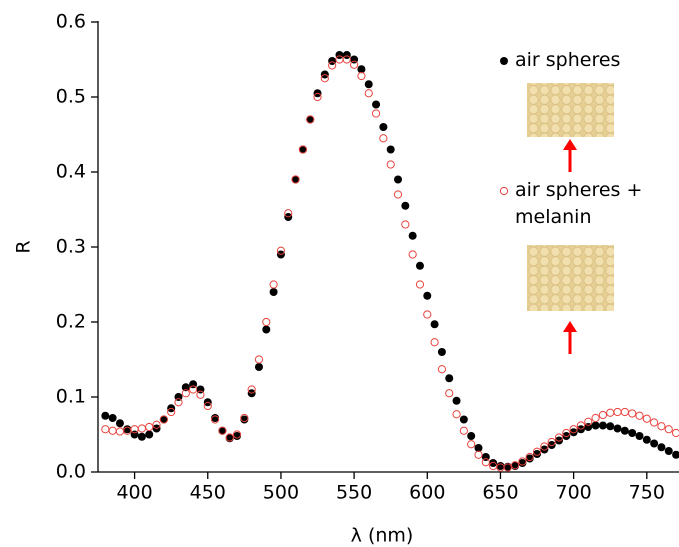 The width and height of the screenshot is (679, 547). Describe the element at coordinates (71, 247) in the screenshot. I see `y-tick-label: 0.3` at that location.